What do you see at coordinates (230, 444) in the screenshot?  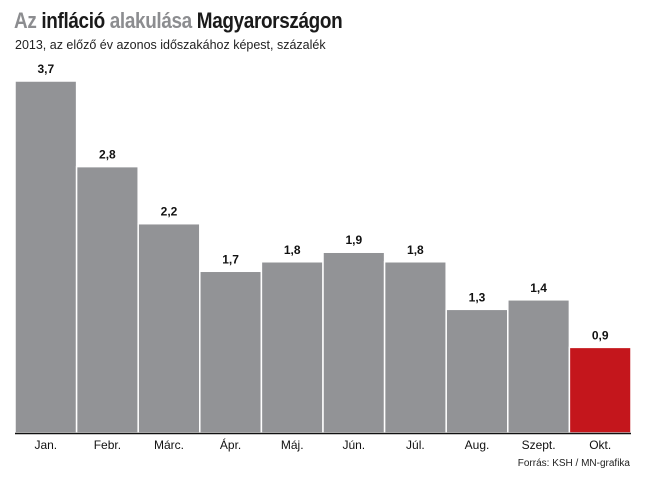 I see `category-label: Ápr.` at bounding box center [230, 444].